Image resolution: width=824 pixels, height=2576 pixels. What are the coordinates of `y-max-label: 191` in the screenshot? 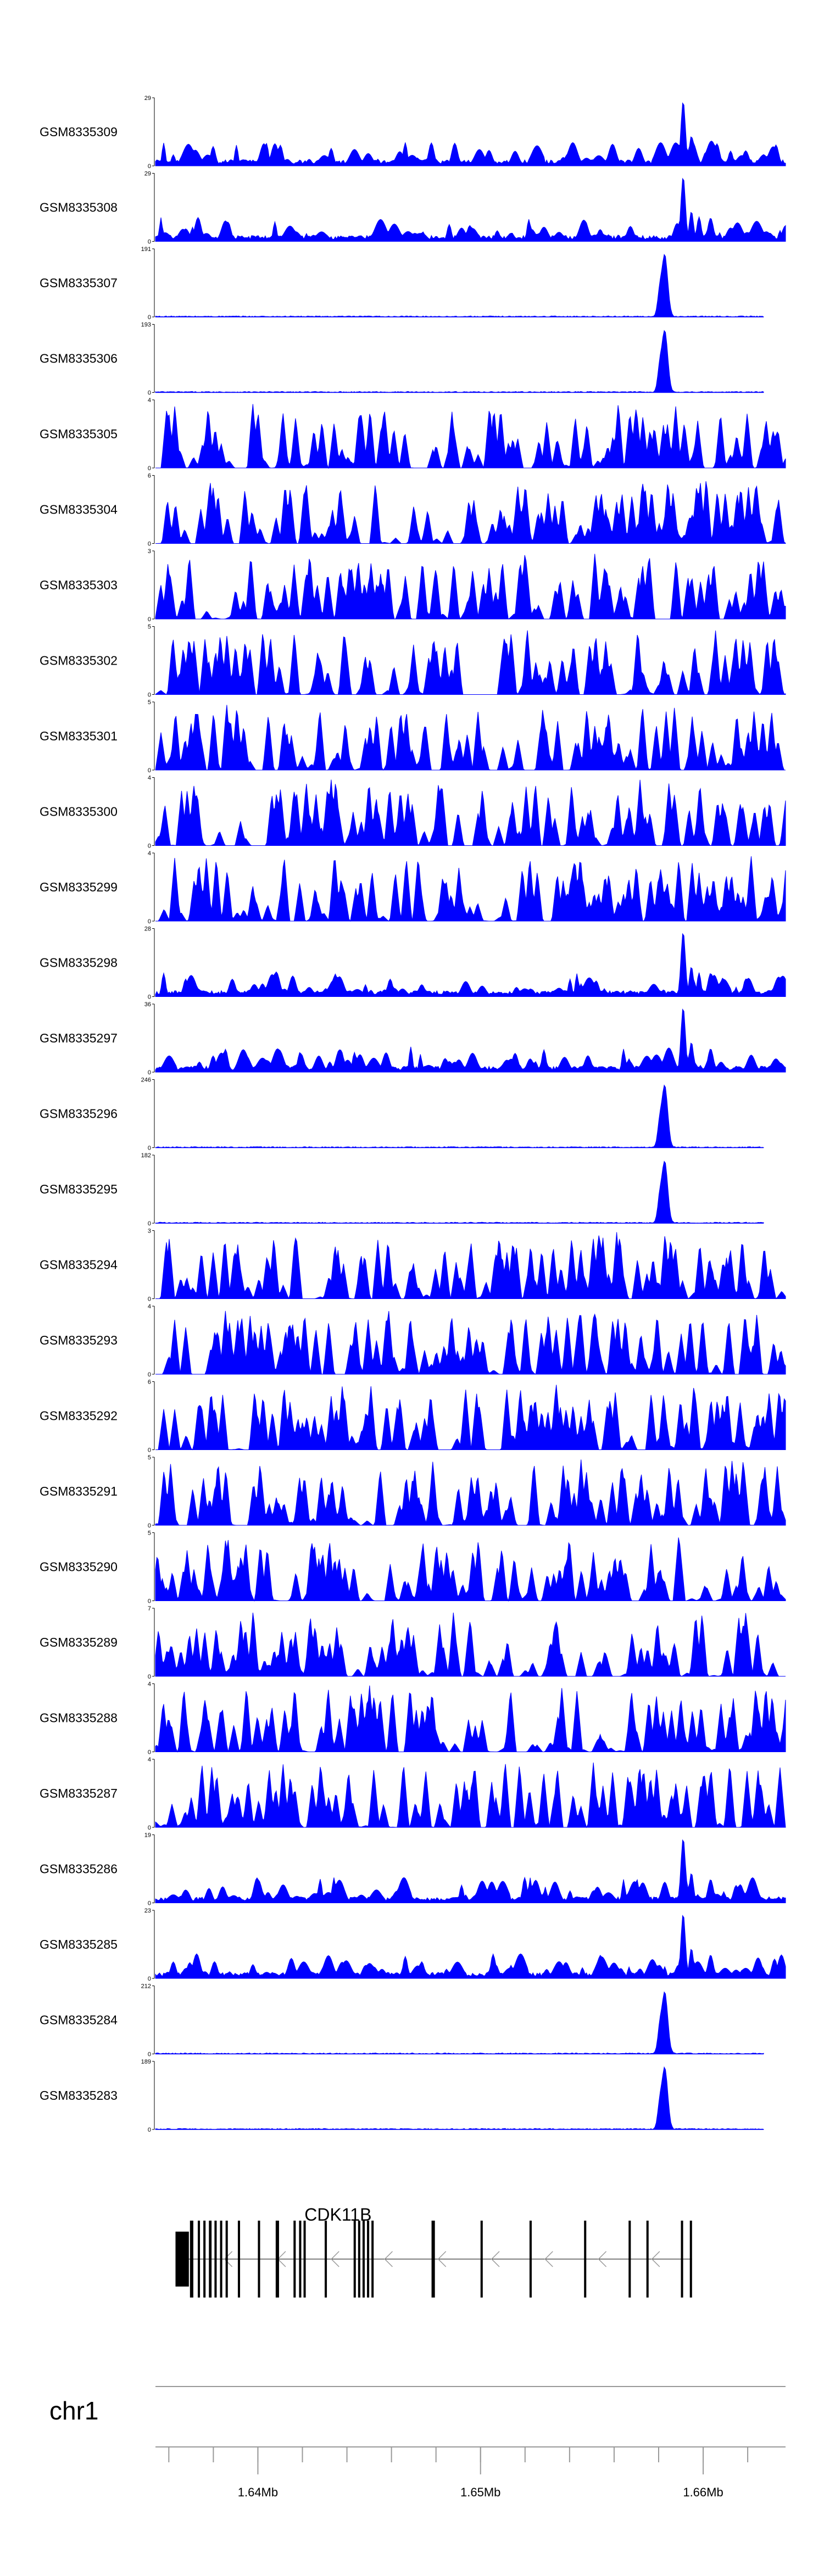 It's located at (146, 249).